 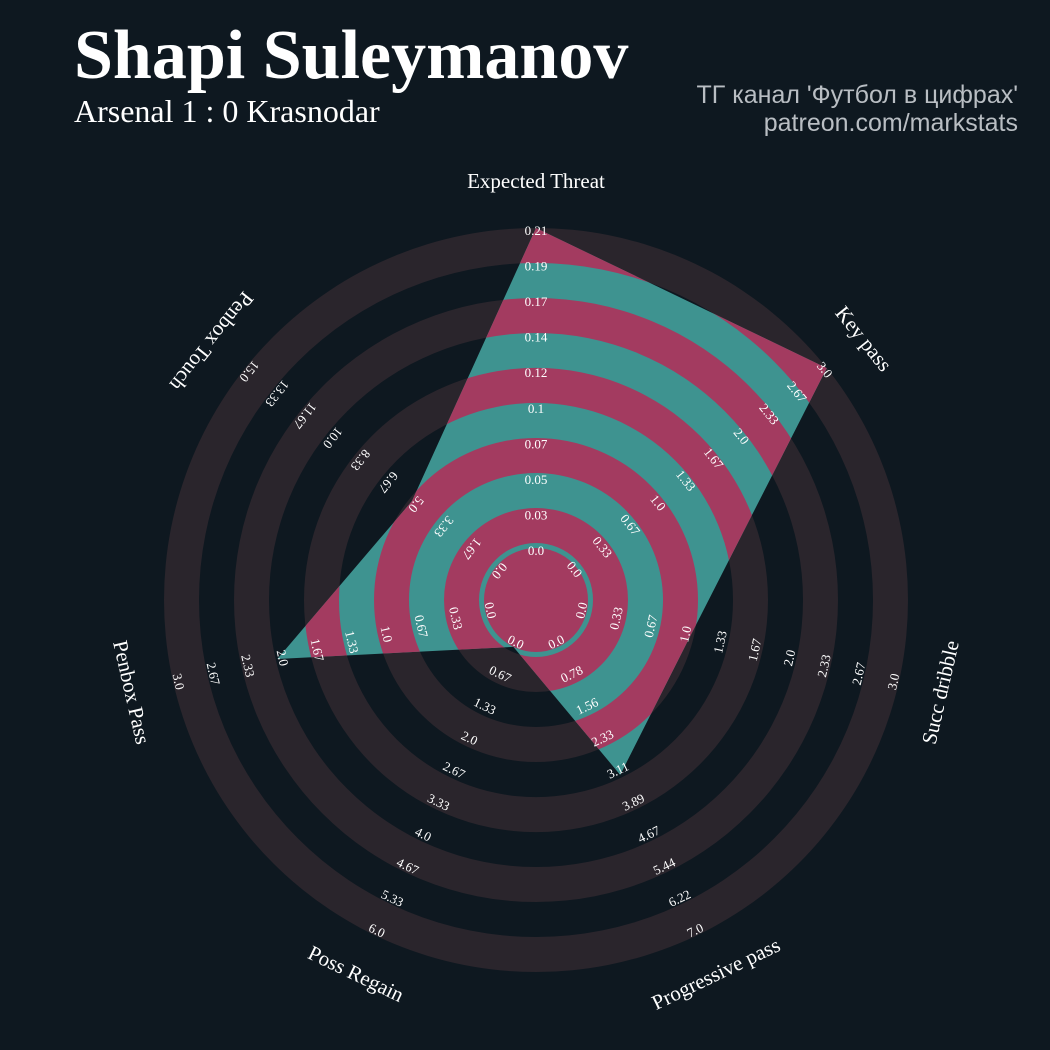 What do you see at coordinates (536, 372) in the screenshot?
I see `tick-label: 0.12` at bounding box center [536, 372].